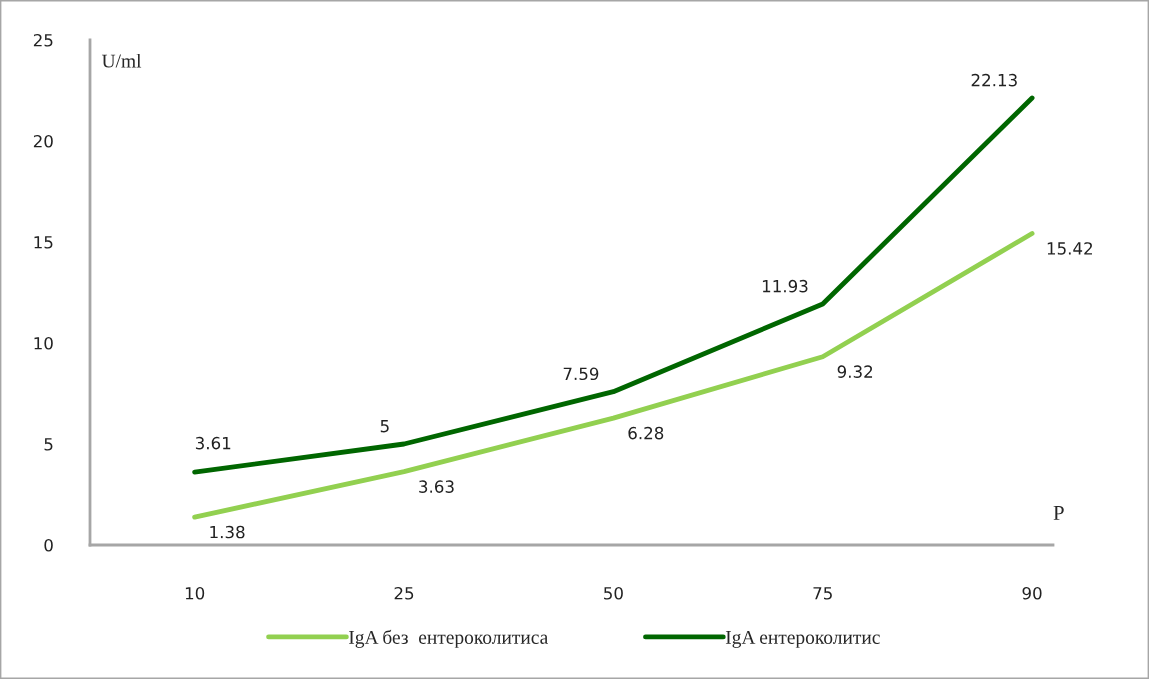  What do you see at coordinates (1069, 248) in the screenshot?
I see `data-label: 15.42` at bounding box center [1069, 248].